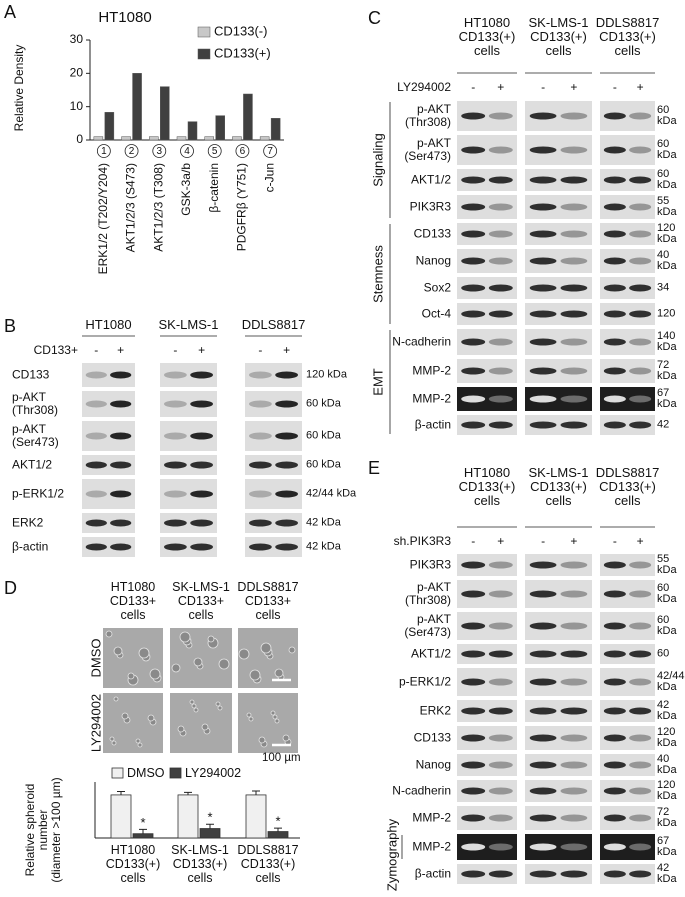  I want to click on panel-label: E, so click(374, 468).